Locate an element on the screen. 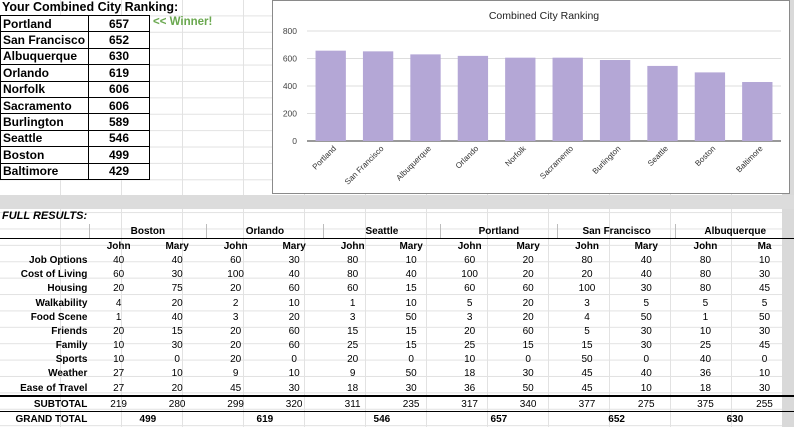 This screenshot has height=427, width=794. city-header: San Francisco is located at coordinates (616, 232).